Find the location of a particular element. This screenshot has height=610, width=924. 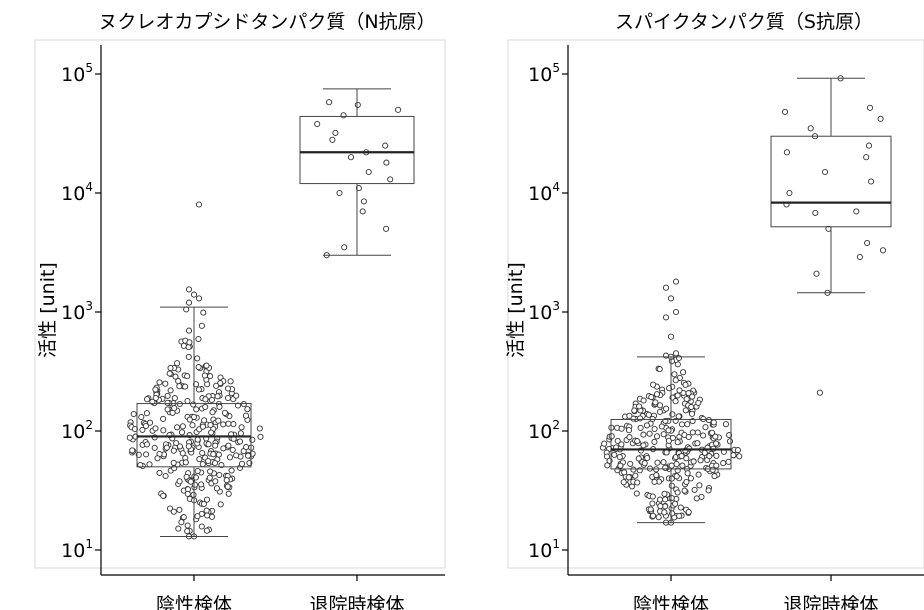

iqr-box is located at coordinates (671, 444).